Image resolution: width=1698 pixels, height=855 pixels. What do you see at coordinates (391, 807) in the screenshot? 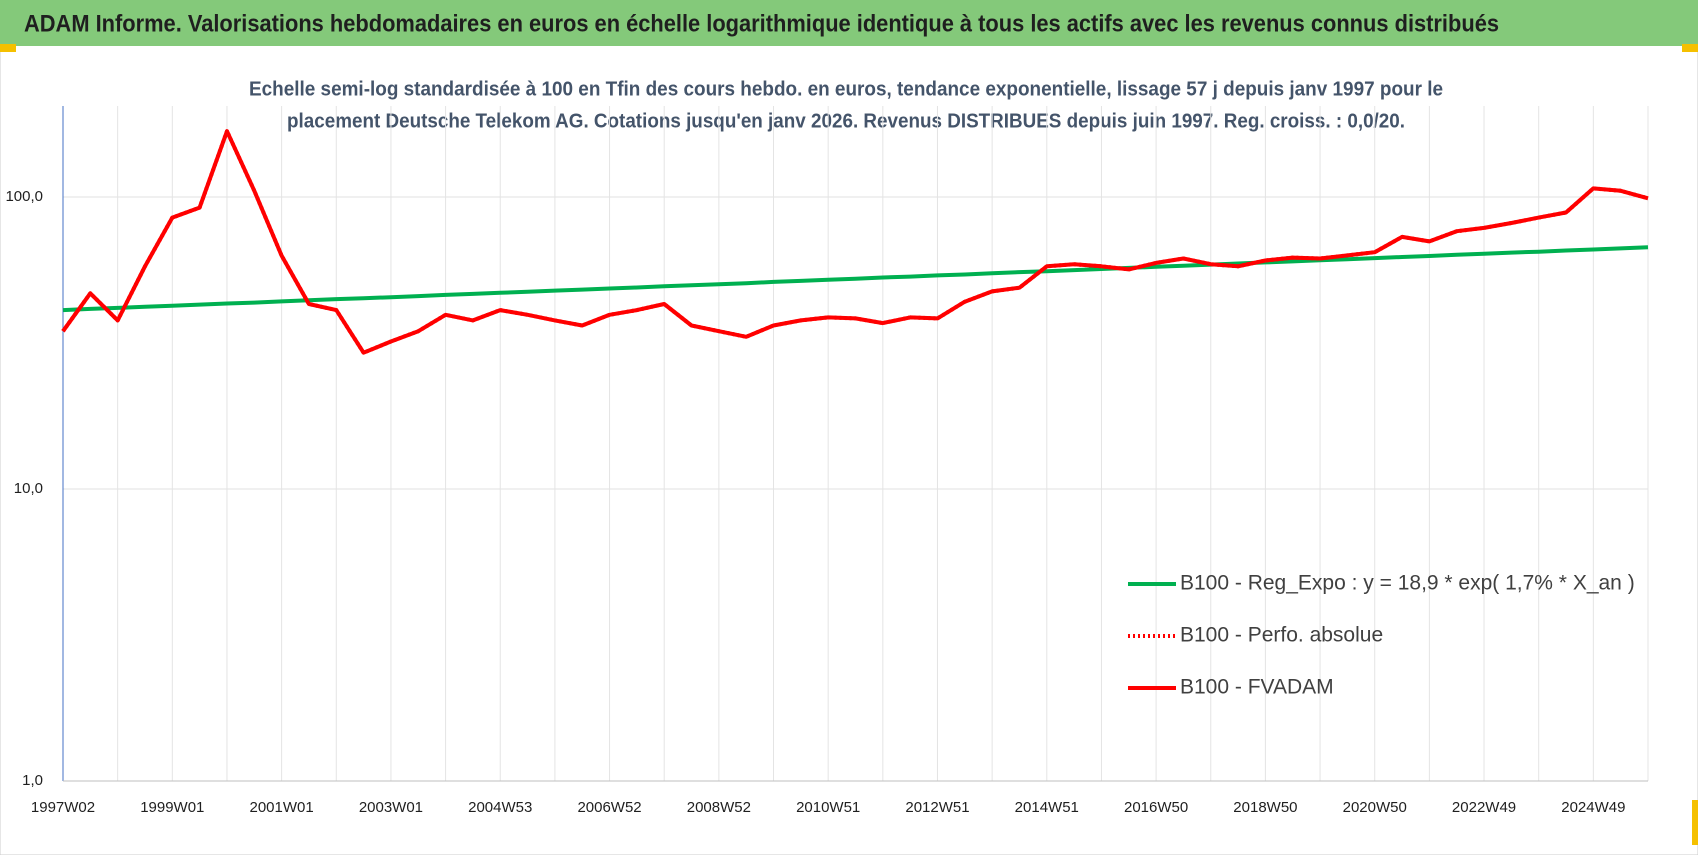
I see `x-tick-label: 2003W01` at bounding box center [391, 807].